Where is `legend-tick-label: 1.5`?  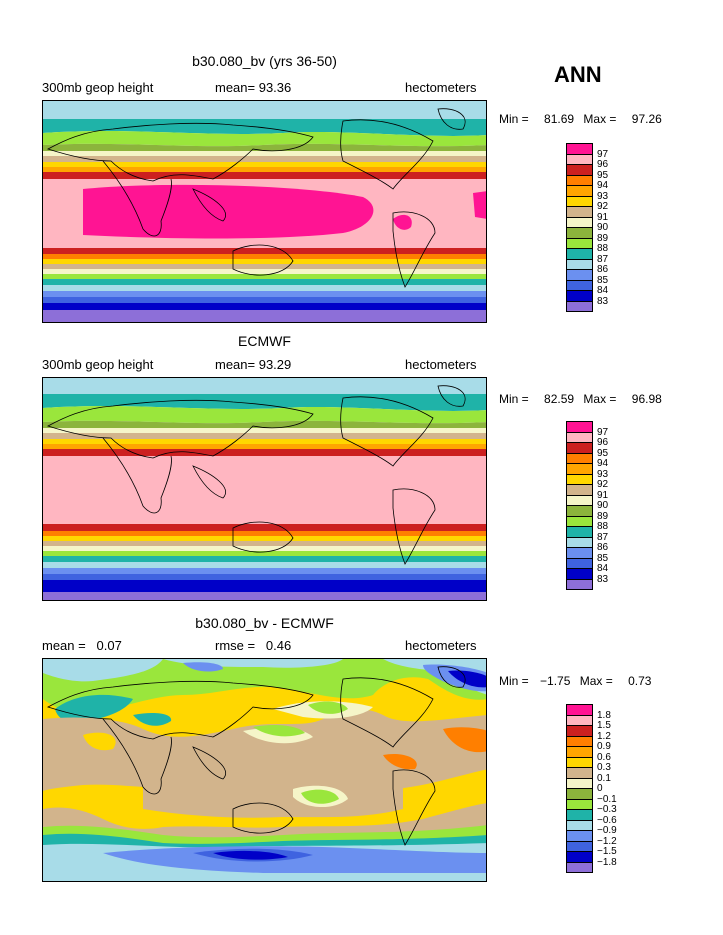 legend-tick-label: 1.5 is located at coordinates (604, 725).